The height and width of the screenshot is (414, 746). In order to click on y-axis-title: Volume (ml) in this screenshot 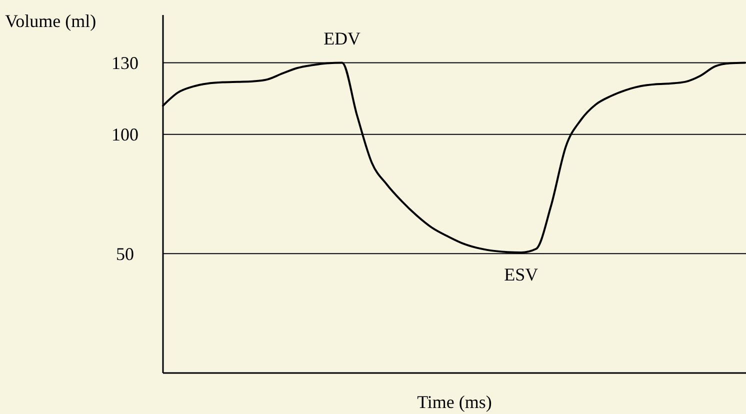, I will do `click(50, 21)`.